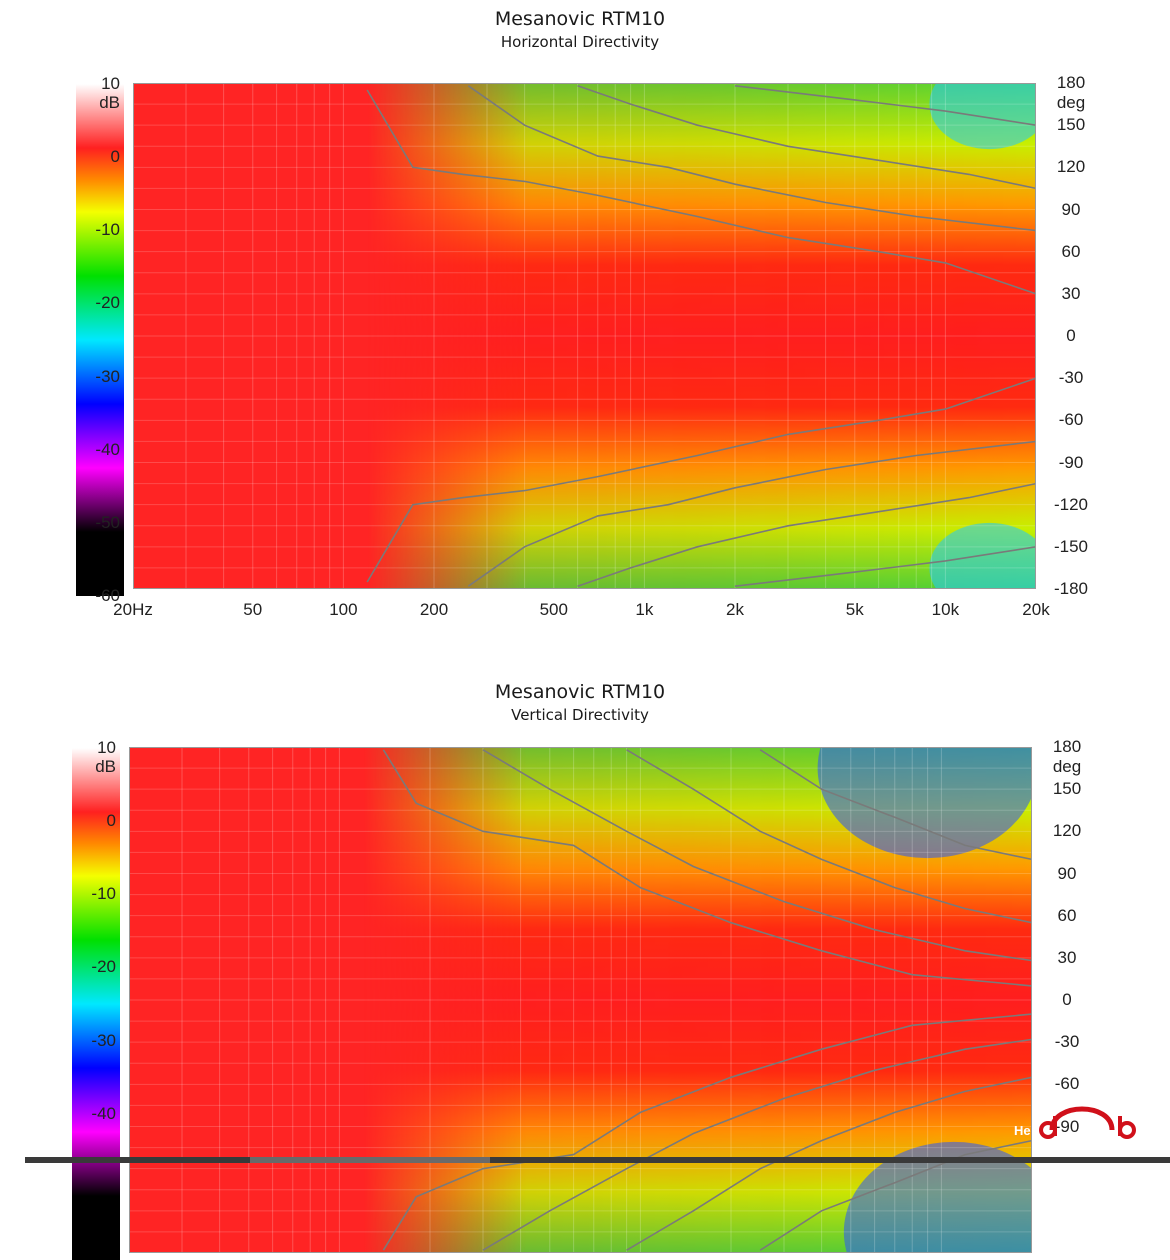 The width and height of the screenshot is (1170, 1260). I want to click on x-tick-label: 20Hz, so click(133, 609).